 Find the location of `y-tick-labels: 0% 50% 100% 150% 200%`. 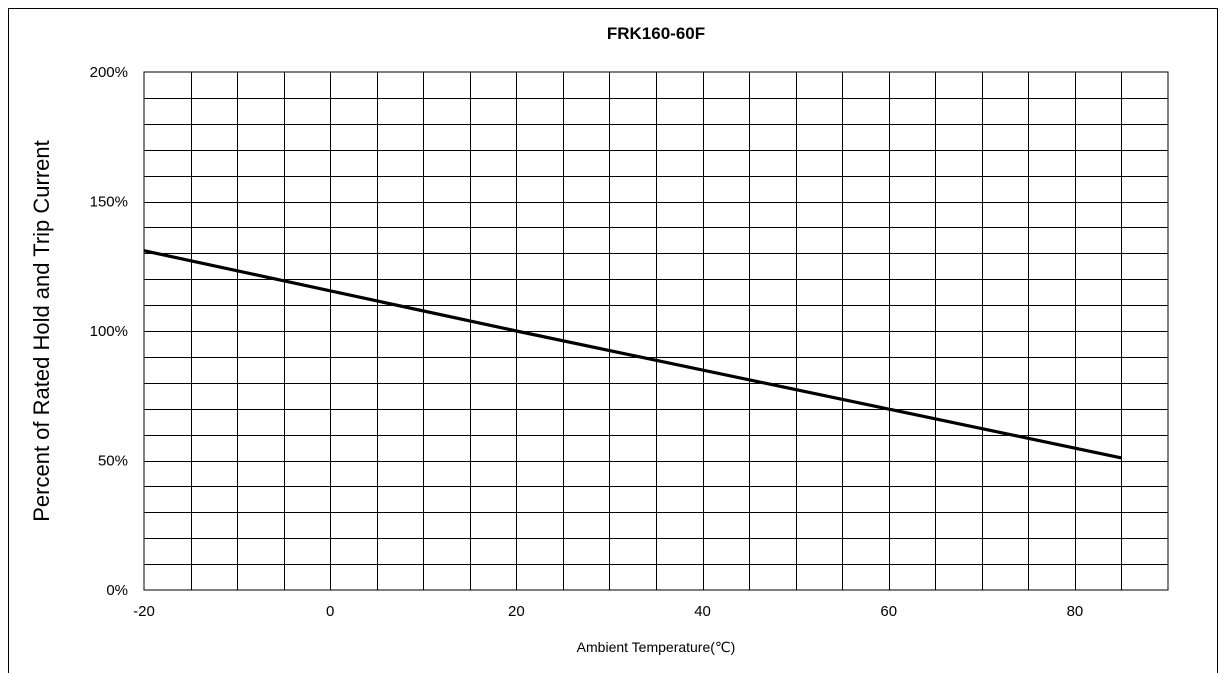

y-tick-labels: 0% 50% 100% 150% 200% is located at coordinates (109, 331).